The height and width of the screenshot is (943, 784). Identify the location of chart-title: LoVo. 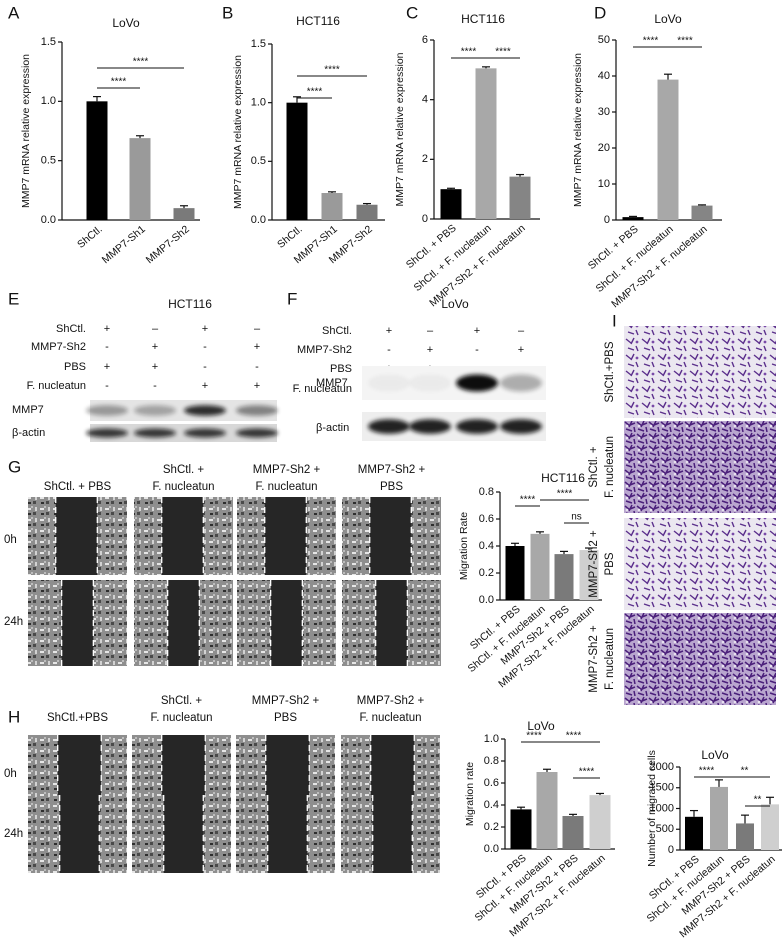
(541, 726).